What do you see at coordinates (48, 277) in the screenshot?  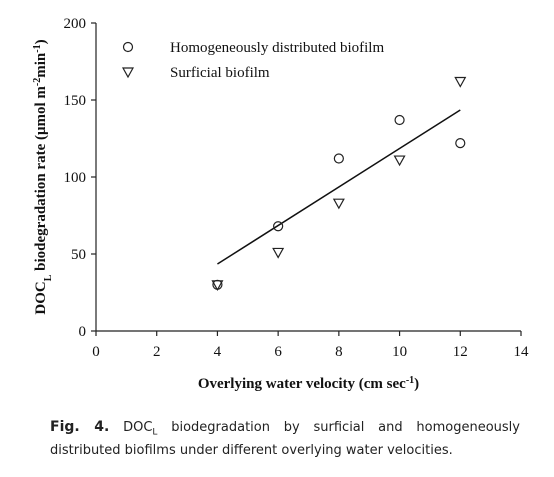 I see `y-axis-label-part: L` at bounding box center [48, 277].